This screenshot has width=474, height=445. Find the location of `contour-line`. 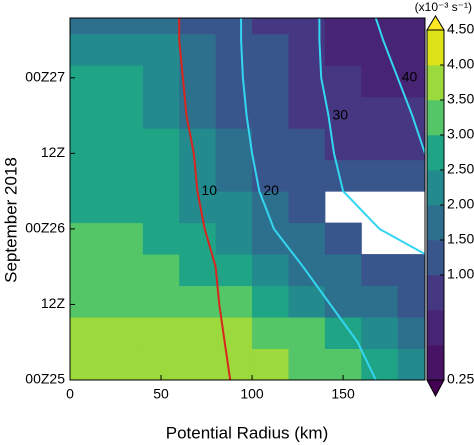

contour-line is located at coordinates (372, 136).